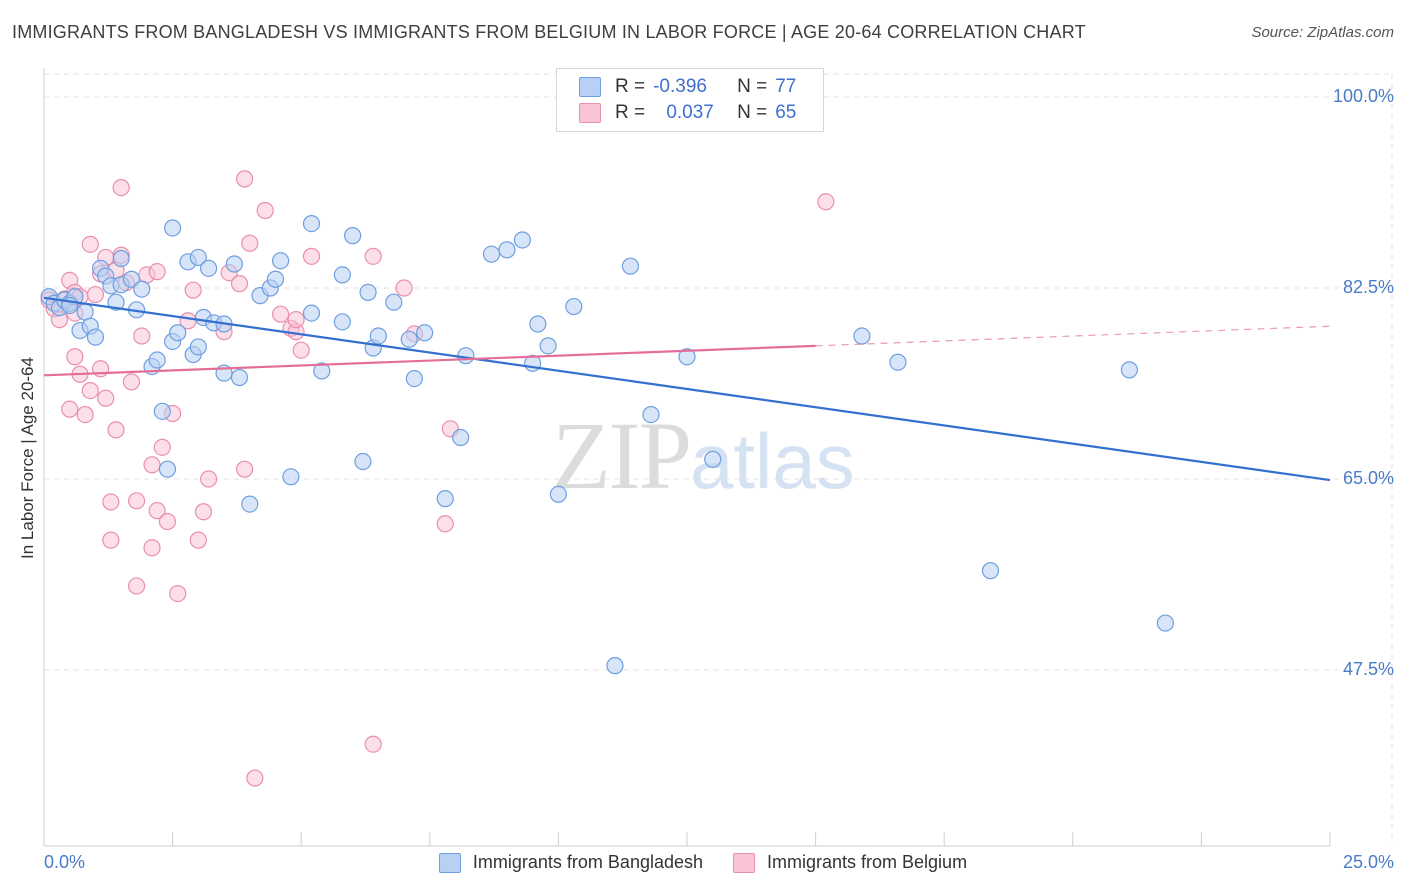 Image resolution: width=1406 pixels, height=892 pixels. Describe the element at coordinates (630, 86) in the screenshot. I see `legend-r-label: R =` at that location.